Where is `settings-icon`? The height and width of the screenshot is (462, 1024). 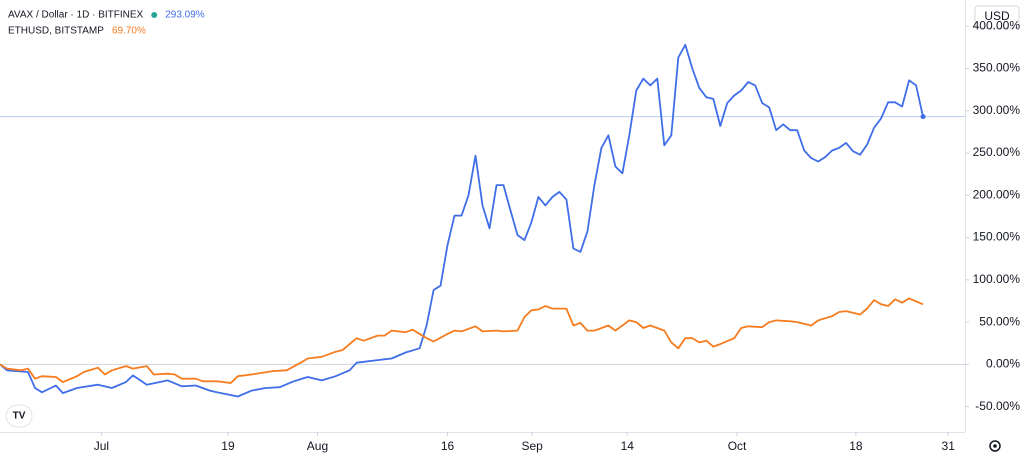
settings-icon is located at coordinates (995, 446).